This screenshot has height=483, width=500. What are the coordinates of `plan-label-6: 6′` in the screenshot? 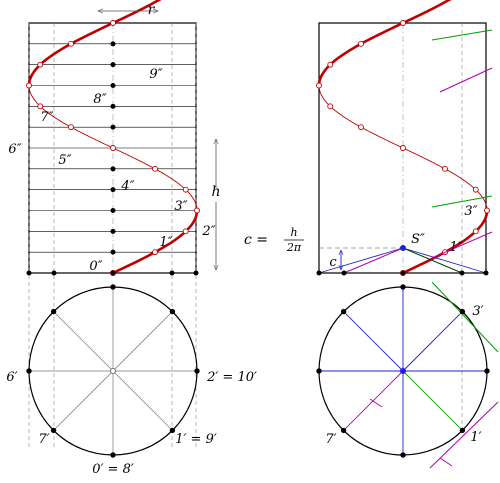 It's located at (11, 377).